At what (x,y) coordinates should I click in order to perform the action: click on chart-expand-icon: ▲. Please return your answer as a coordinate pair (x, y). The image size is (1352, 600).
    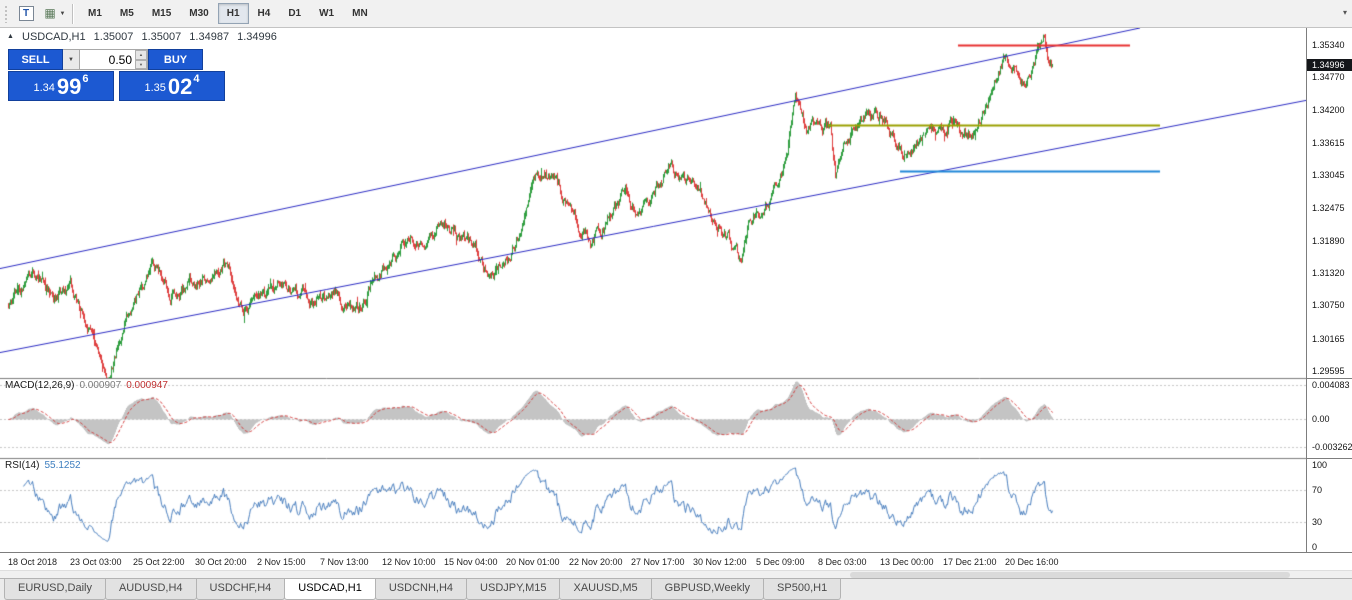
    Looking at the image, I should click on (10, 36).